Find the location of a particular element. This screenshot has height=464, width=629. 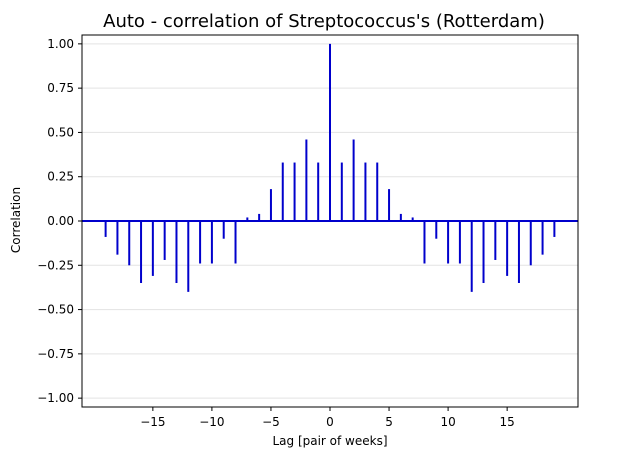

y-axis: −1.00 −0.75 −0.50 −0.25 0.00 0.25 0.50 0.75 1.00 is located at coordinates (59, 221).